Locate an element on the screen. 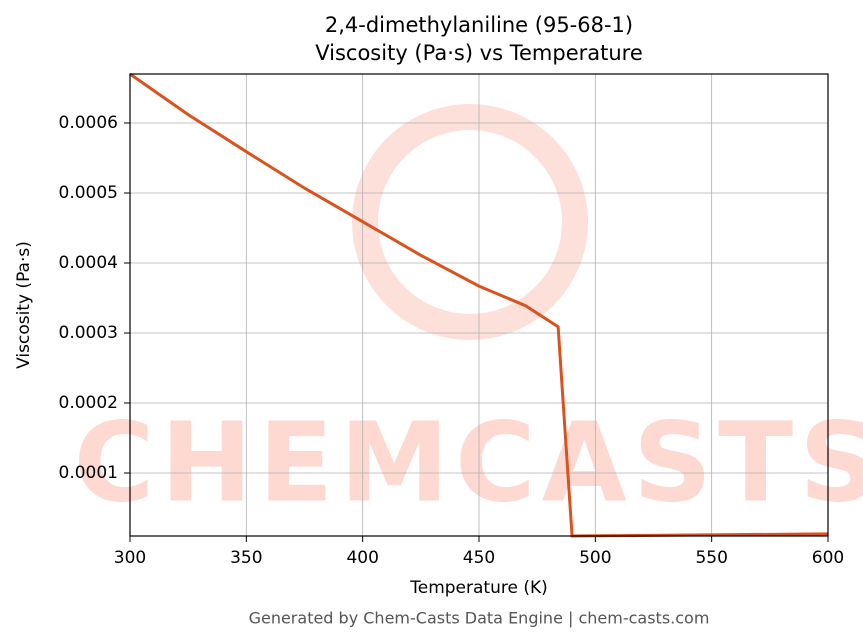  y-tick-label: 0.0006 is located at coordinates (88, 123).